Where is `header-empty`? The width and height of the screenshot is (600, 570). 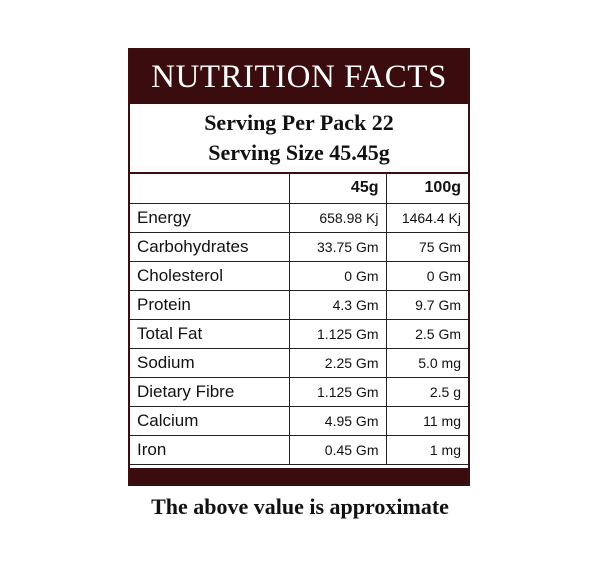
header-empty is located at coordinates (210, 189).